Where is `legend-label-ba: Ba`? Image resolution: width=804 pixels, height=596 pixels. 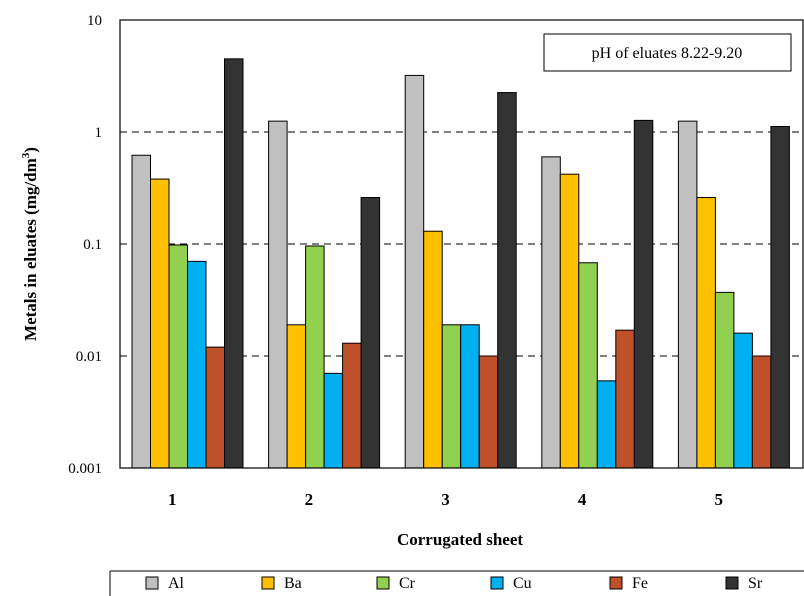 legend-label-ba: Ba is located at coordinates (293, 583).